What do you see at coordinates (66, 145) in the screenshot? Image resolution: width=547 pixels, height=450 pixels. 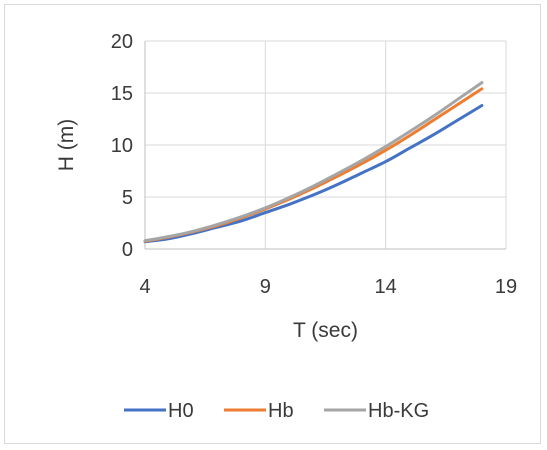 I see `y-axis-title: H (m)` at bounding box center [66, 145].